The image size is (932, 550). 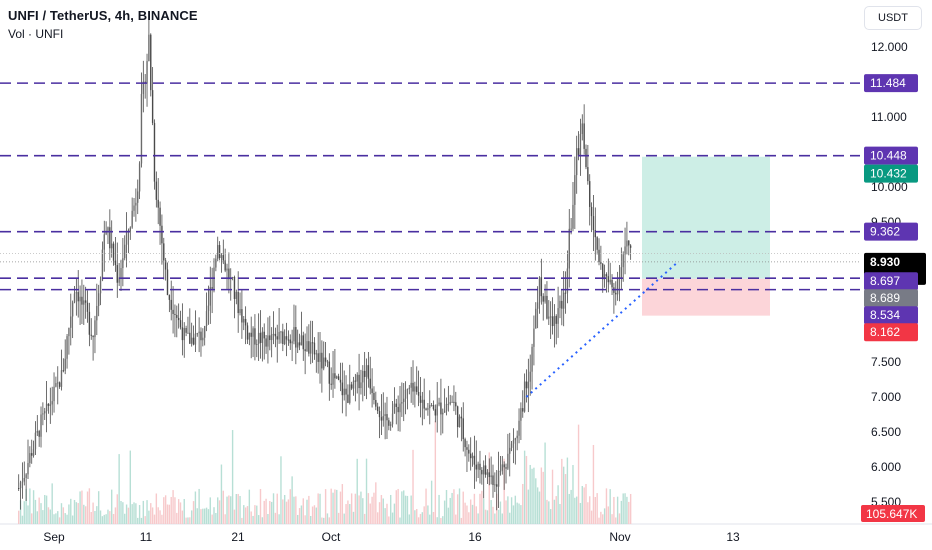 What do you see at coordinates (103, 15) in the screenshot?
I see `symbol-title: UNFI / TetherUS, 4h, BINANCE` at bounding box center [103, 15].